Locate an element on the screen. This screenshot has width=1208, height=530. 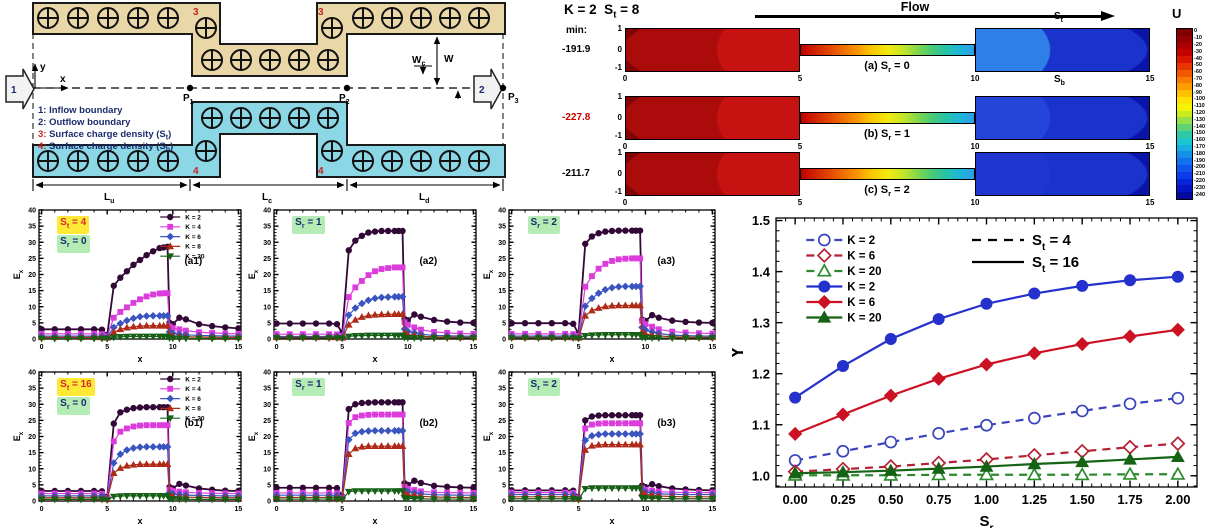
colorbar-tick-label: -120 is located at coordinates (1200, 113).